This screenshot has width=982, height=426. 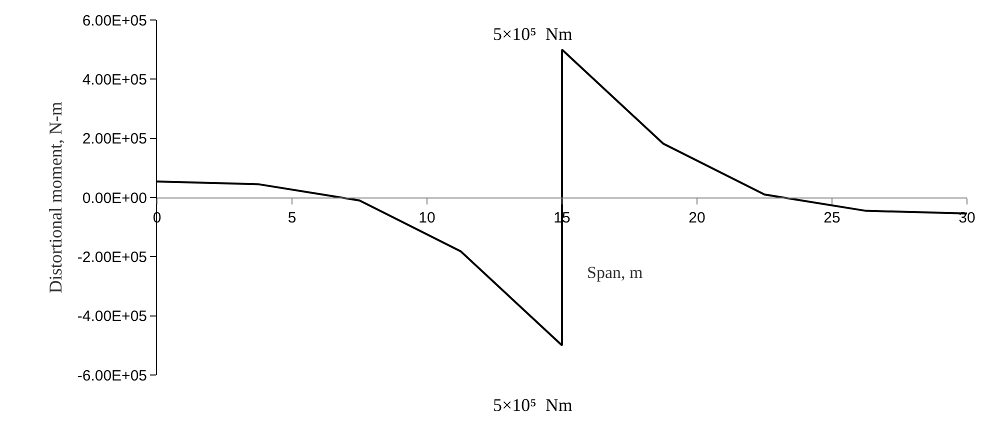 What do you see at coordinates (114, 198) in the screenshot?
I see `y-tick-label: 0.00E+00` at bounding box center [114, 198].